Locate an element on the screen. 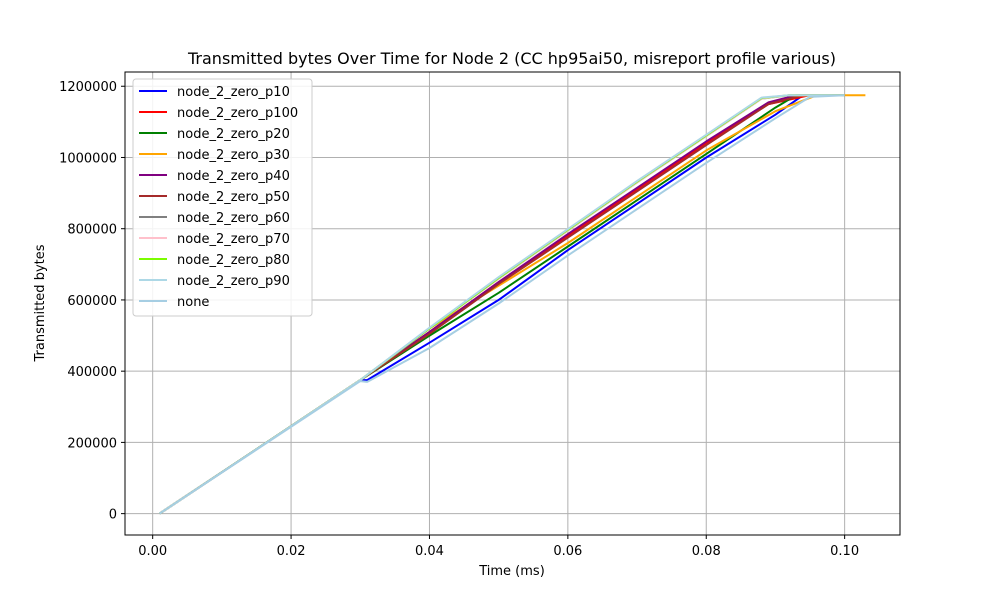 The image size is (1000, 600). y-tick-label: 0 is located at coordinates (113, 515).